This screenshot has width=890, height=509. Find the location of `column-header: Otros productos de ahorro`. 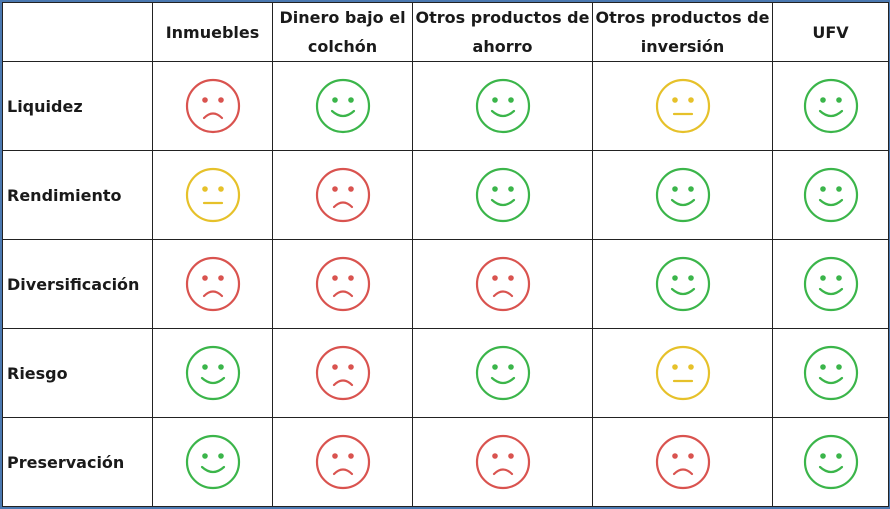

column-header: Otros productos de ahorro is located at coordinates (502, 32).